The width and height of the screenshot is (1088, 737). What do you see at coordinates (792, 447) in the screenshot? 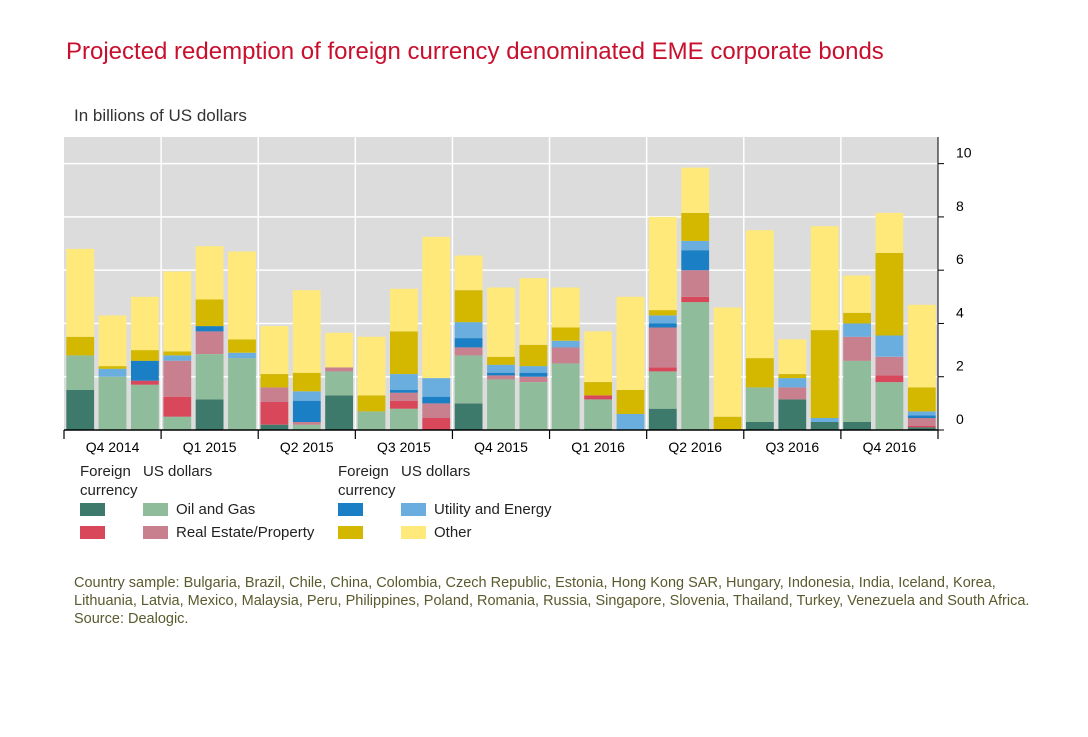
I see `x-tick-label-q3-2016: Q3 2016` at bounding box center [792, 447].